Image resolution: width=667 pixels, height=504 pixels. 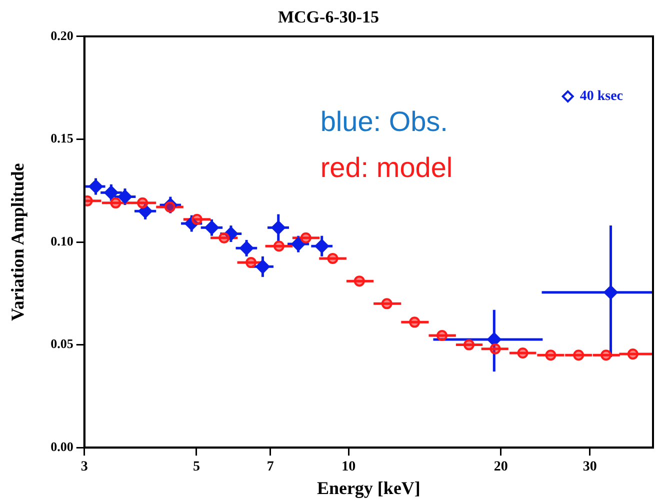 I want to click on annotation: blue: Obs., so click(x=384, y=122).